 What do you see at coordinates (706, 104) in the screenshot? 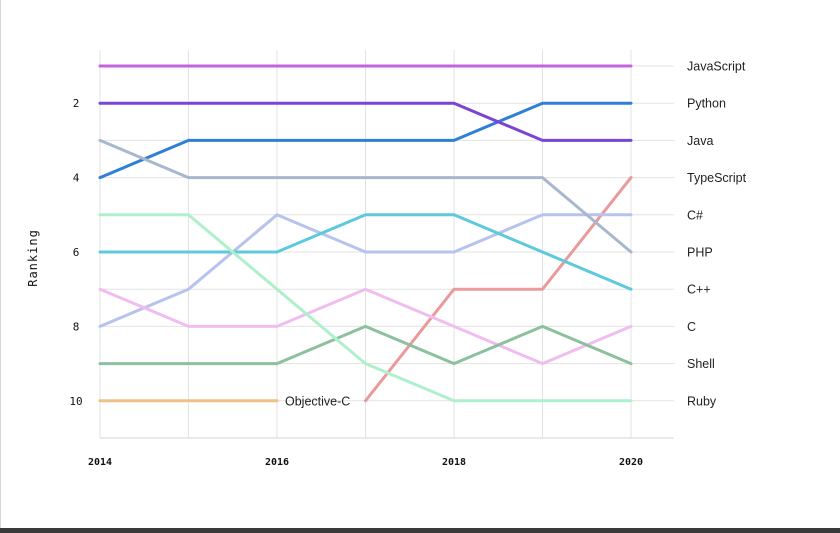
I see `series-label-python: Python` at bounding box center [706, 104].